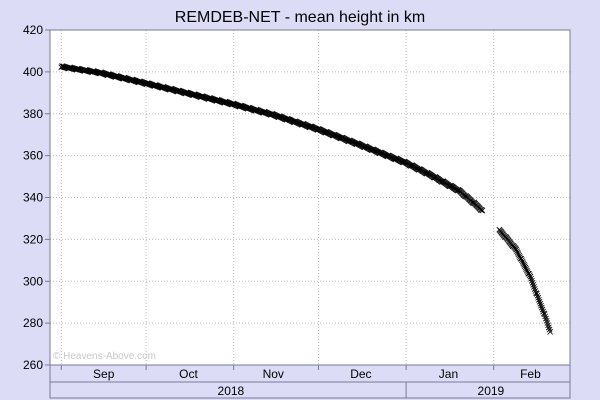 The width and height of the screenshot is (600, 400). What do you see at coordinates (33, 156) in the screenshot?
I see `y-tick-label: 360` at bounding box center [33, 156].